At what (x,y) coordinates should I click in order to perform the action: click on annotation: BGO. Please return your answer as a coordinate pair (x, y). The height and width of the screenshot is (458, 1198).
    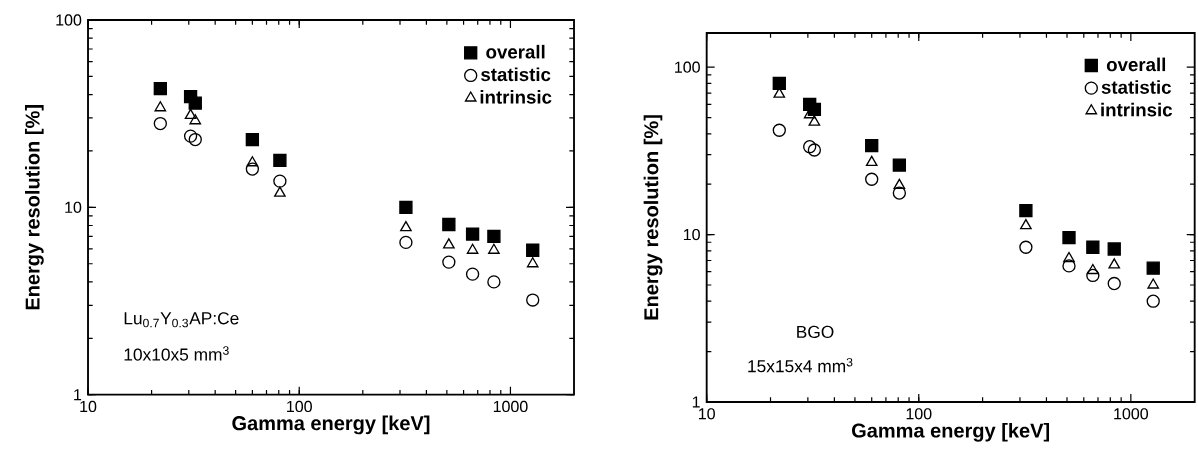
    Looking at the image, I should click on (815, 332).